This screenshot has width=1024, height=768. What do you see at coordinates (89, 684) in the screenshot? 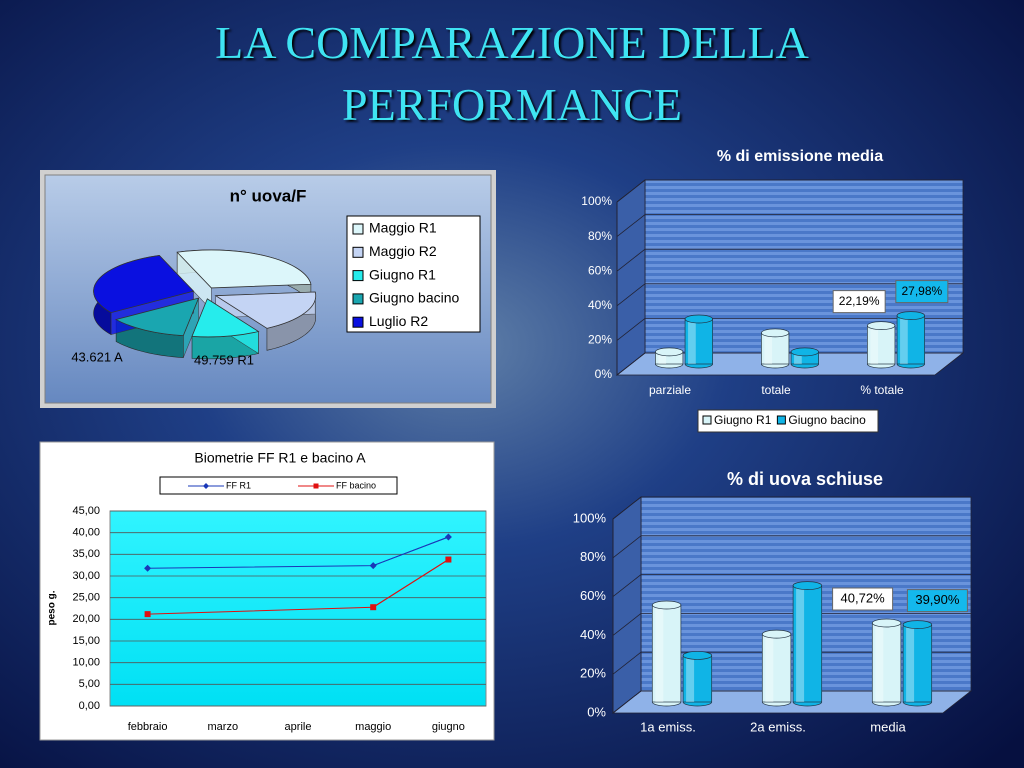
I see `y-tick-label: 5,00` at bounding box center [89, 684].